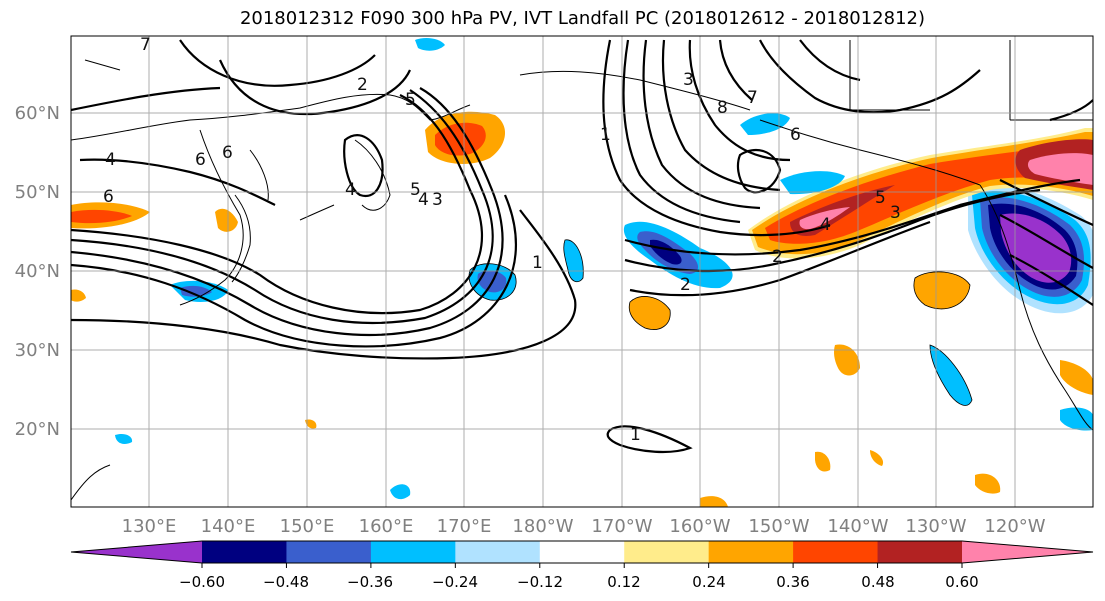  What do you see at coordinates (37, 192) in the screenshot?
I see `lat-label: 50°N` at bounding box center [37, 192].